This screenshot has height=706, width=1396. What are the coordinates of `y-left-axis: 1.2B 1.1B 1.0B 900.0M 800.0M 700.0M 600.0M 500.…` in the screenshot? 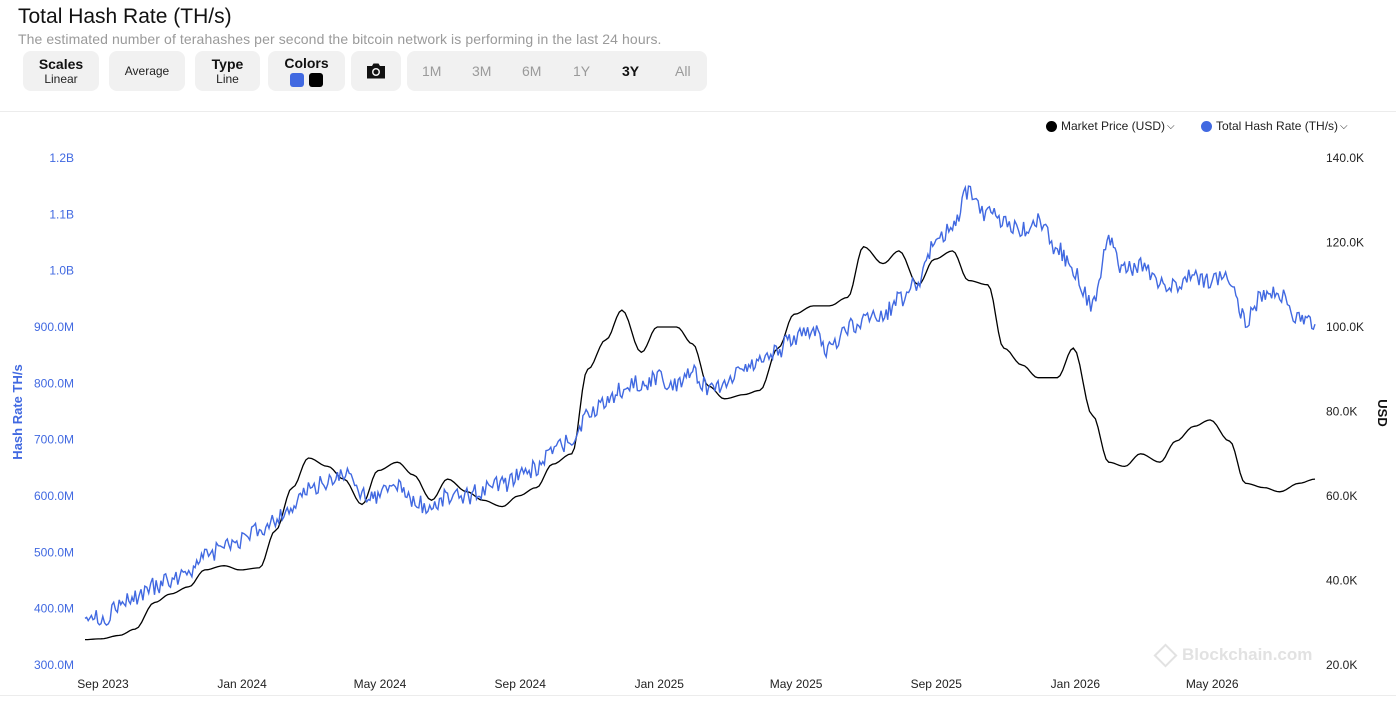 It's located at (54, 411).